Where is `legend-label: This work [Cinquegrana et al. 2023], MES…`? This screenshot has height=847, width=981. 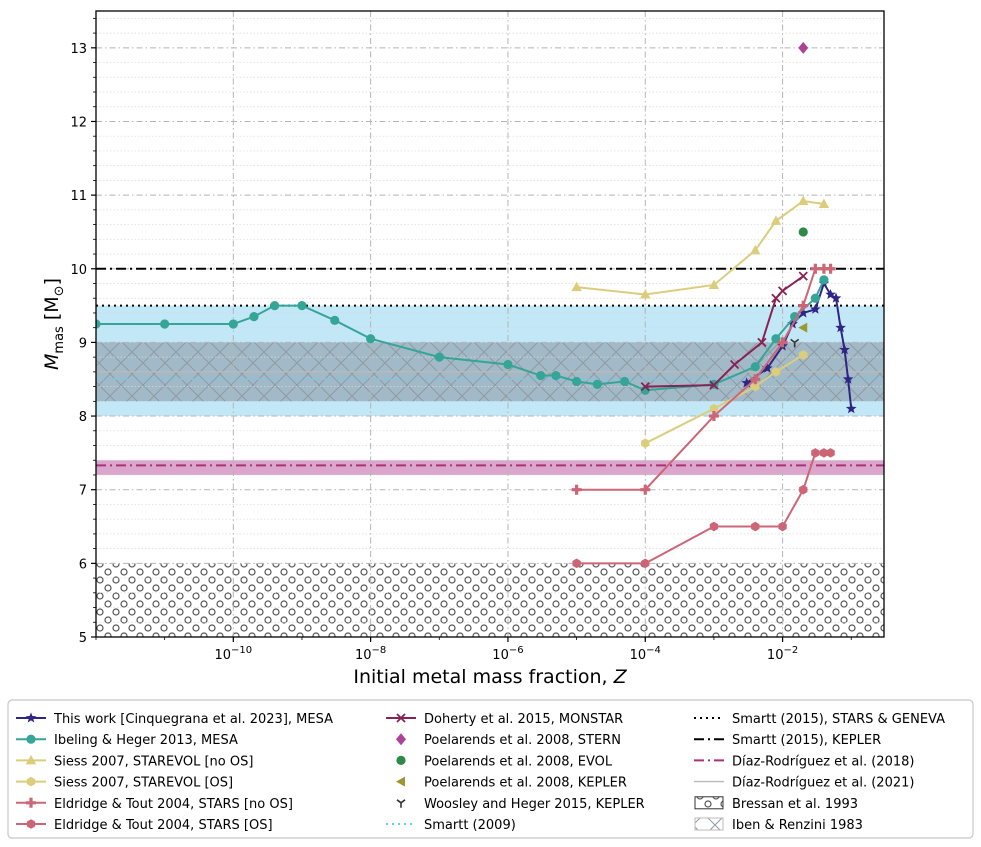 legend-label: This work [Cinquegrana et al. 2023], MES… is located at coordinates (193, 719).